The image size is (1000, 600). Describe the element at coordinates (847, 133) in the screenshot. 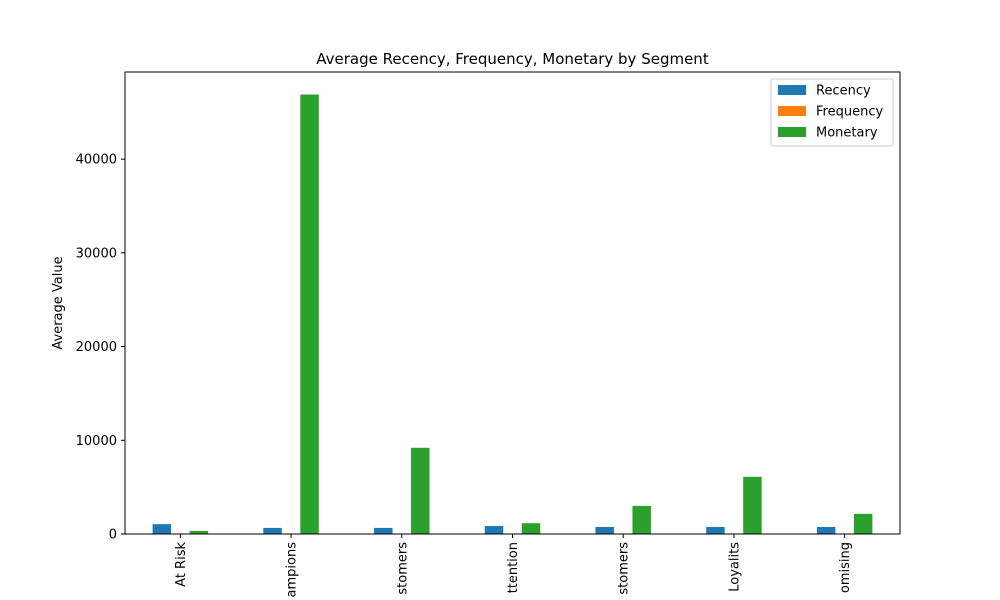

I see `legend-label-monetary: Monetary` at that location.